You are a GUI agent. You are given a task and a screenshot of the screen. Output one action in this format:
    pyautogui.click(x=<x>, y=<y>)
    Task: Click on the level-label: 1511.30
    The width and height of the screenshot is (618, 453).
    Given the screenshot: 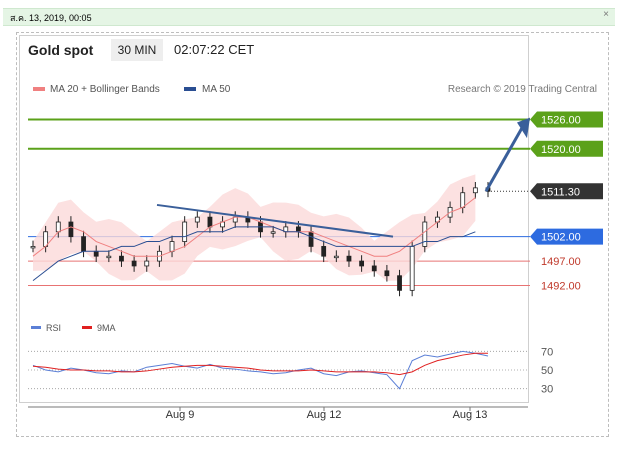 What is the action you would take?
    pyautogui.click(x=560, y=192)
    